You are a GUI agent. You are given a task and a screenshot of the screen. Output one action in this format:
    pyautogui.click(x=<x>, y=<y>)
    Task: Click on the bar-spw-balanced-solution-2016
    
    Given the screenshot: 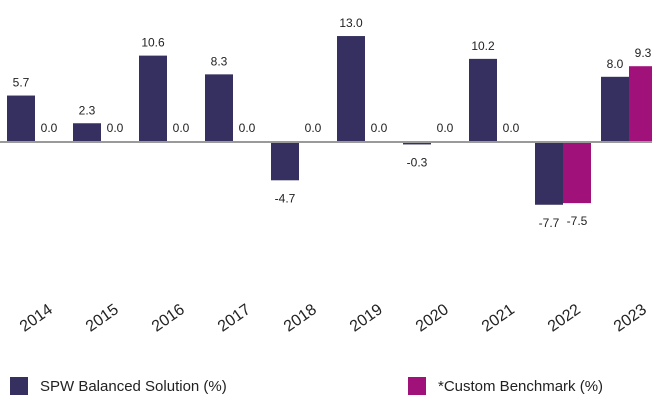 What is the action you would take?
    pyautogui.click(x=153, y=98)
    